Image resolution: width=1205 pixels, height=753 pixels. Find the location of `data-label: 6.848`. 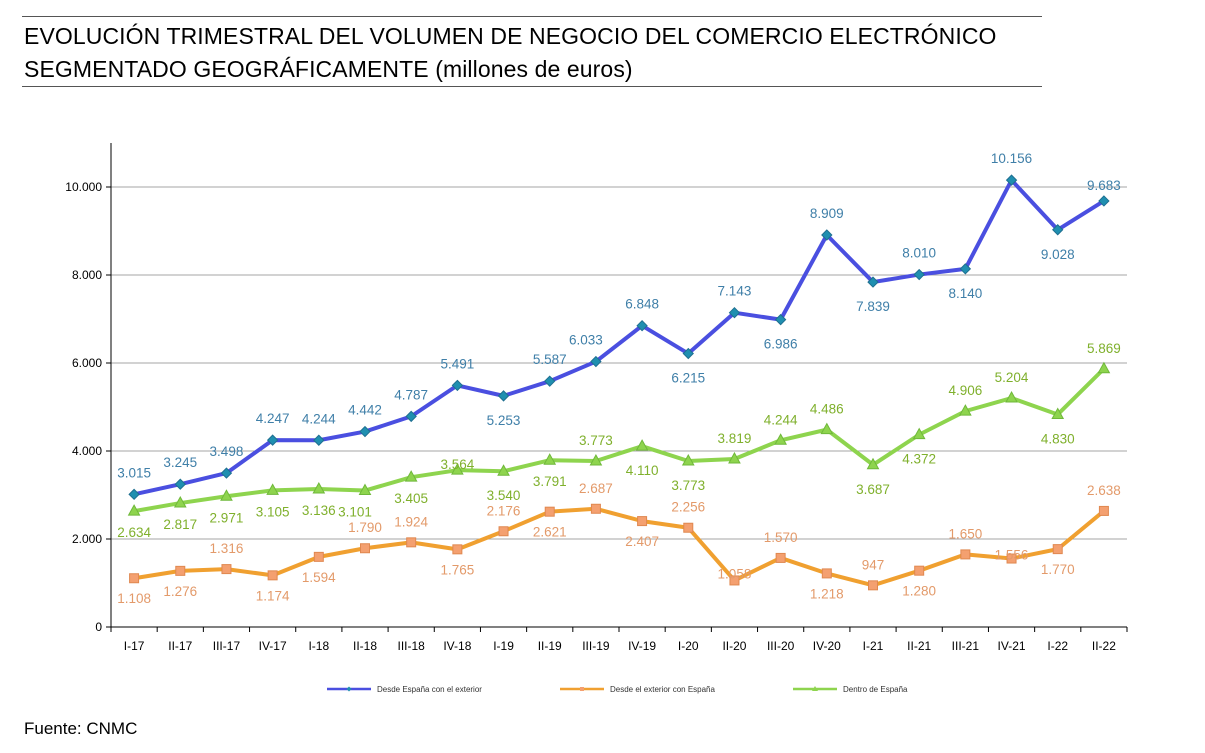

data-label: 6.848 is located at coordinates (642, 304).